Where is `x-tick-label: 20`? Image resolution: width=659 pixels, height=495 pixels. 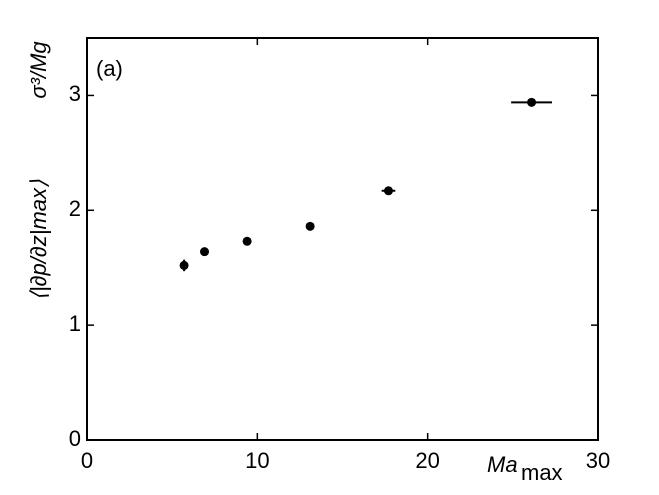
x-tick-label: 20 is located at coordinates (427, 460).